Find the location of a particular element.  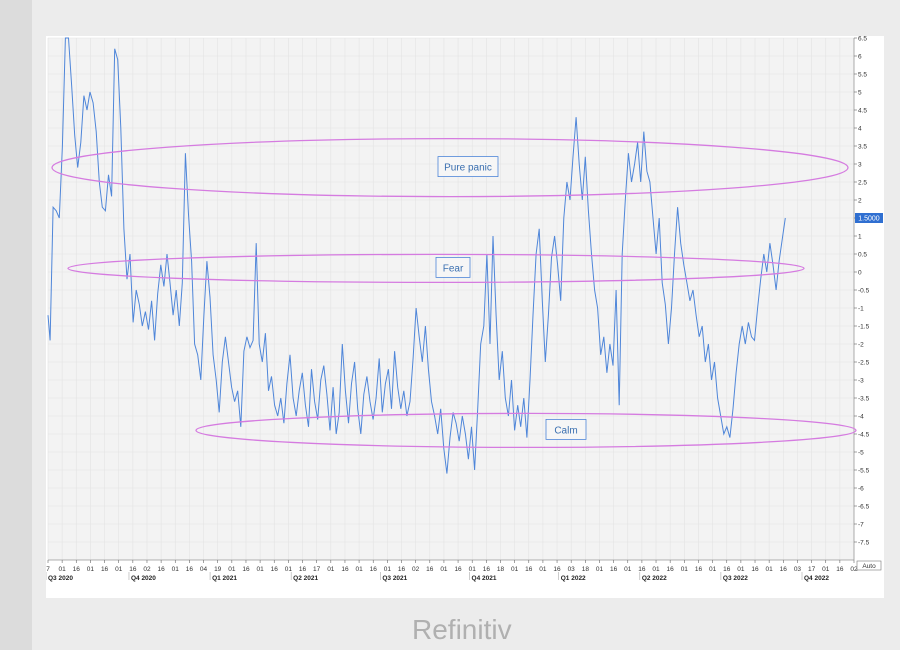

last-value-label: 1.5000 is located at coordinates (869, 219).